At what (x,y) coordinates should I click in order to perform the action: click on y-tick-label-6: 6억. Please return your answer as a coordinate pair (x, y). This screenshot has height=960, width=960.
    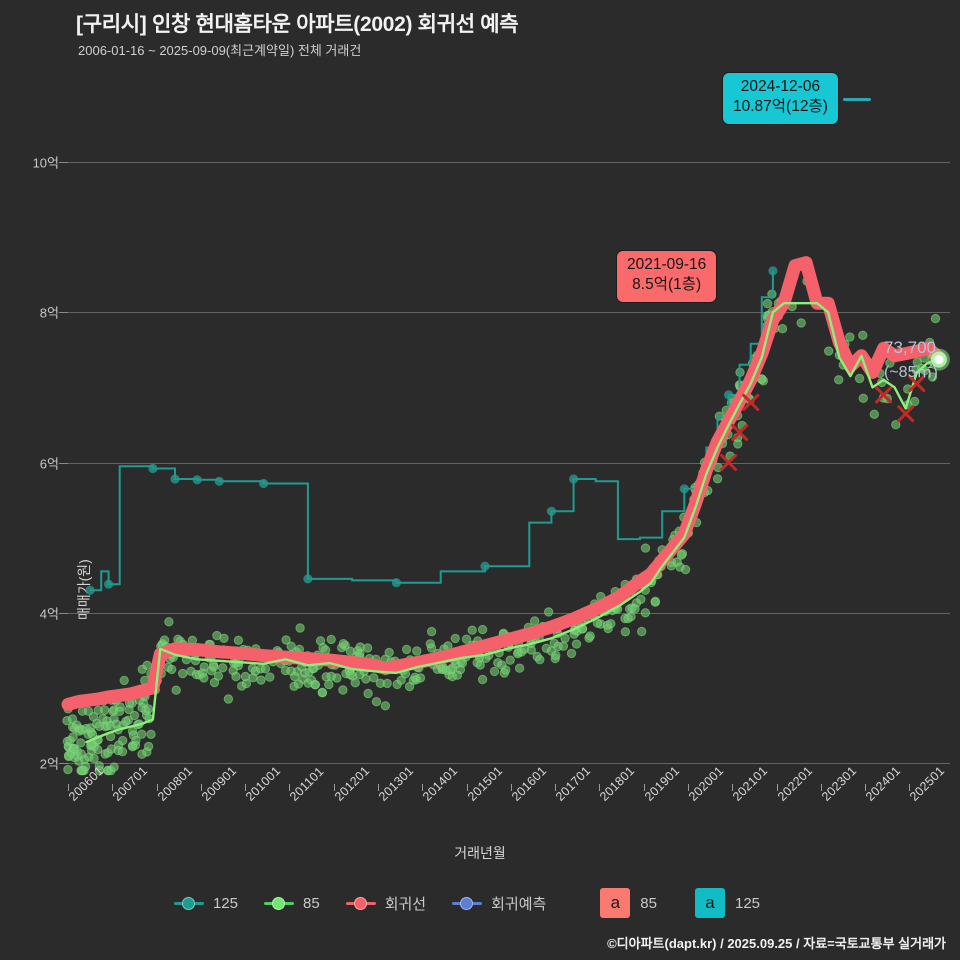
    Looking at the image, I should click on (49, 464).